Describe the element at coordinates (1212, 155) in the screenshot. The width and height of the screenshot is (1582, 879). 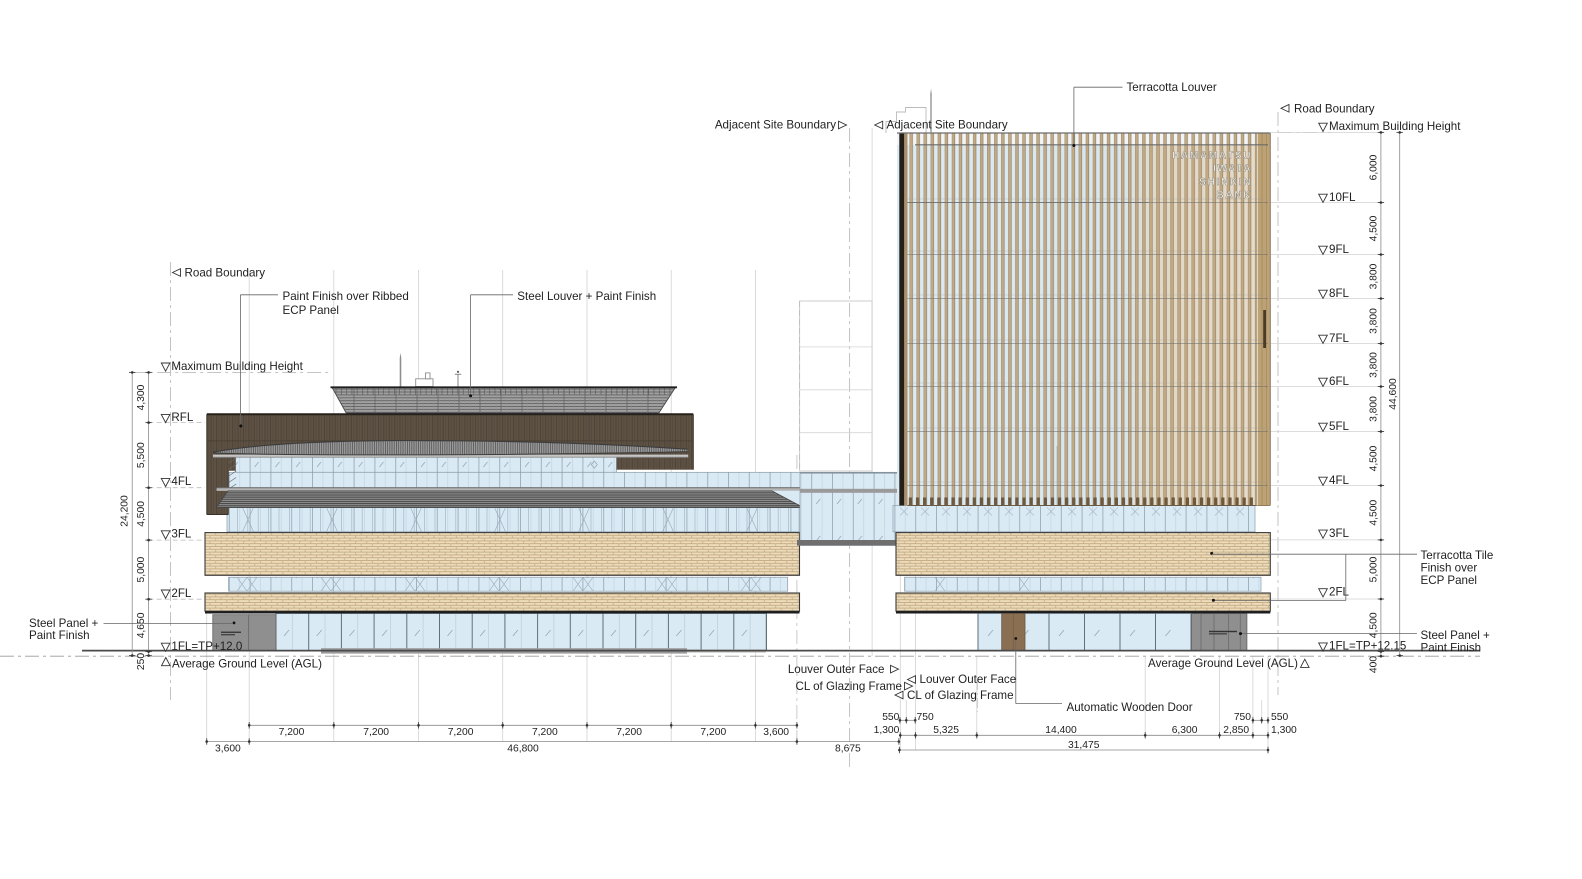
I see `svg-text: HAMAMATSU` at that location.